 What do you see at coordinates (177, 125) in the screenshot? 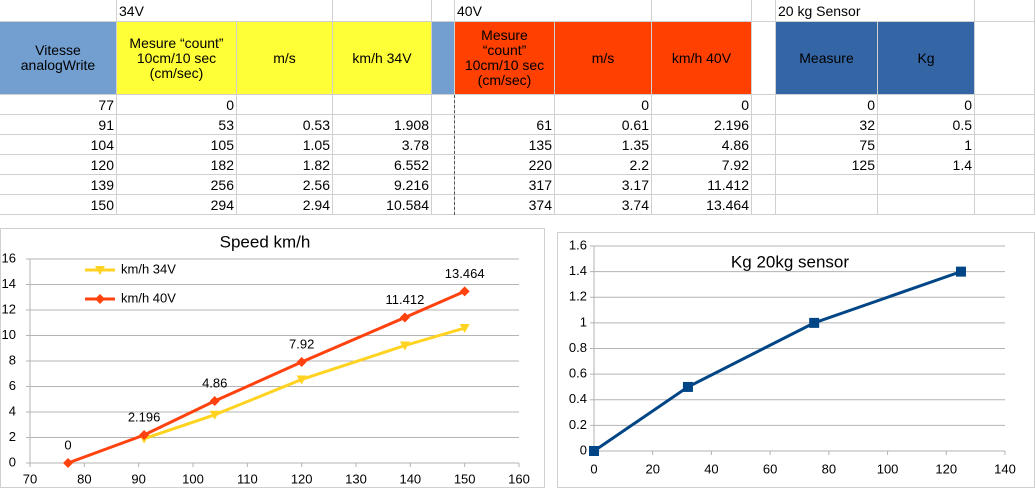
I see `table-cell: 53` at bounding box center [177, 125].